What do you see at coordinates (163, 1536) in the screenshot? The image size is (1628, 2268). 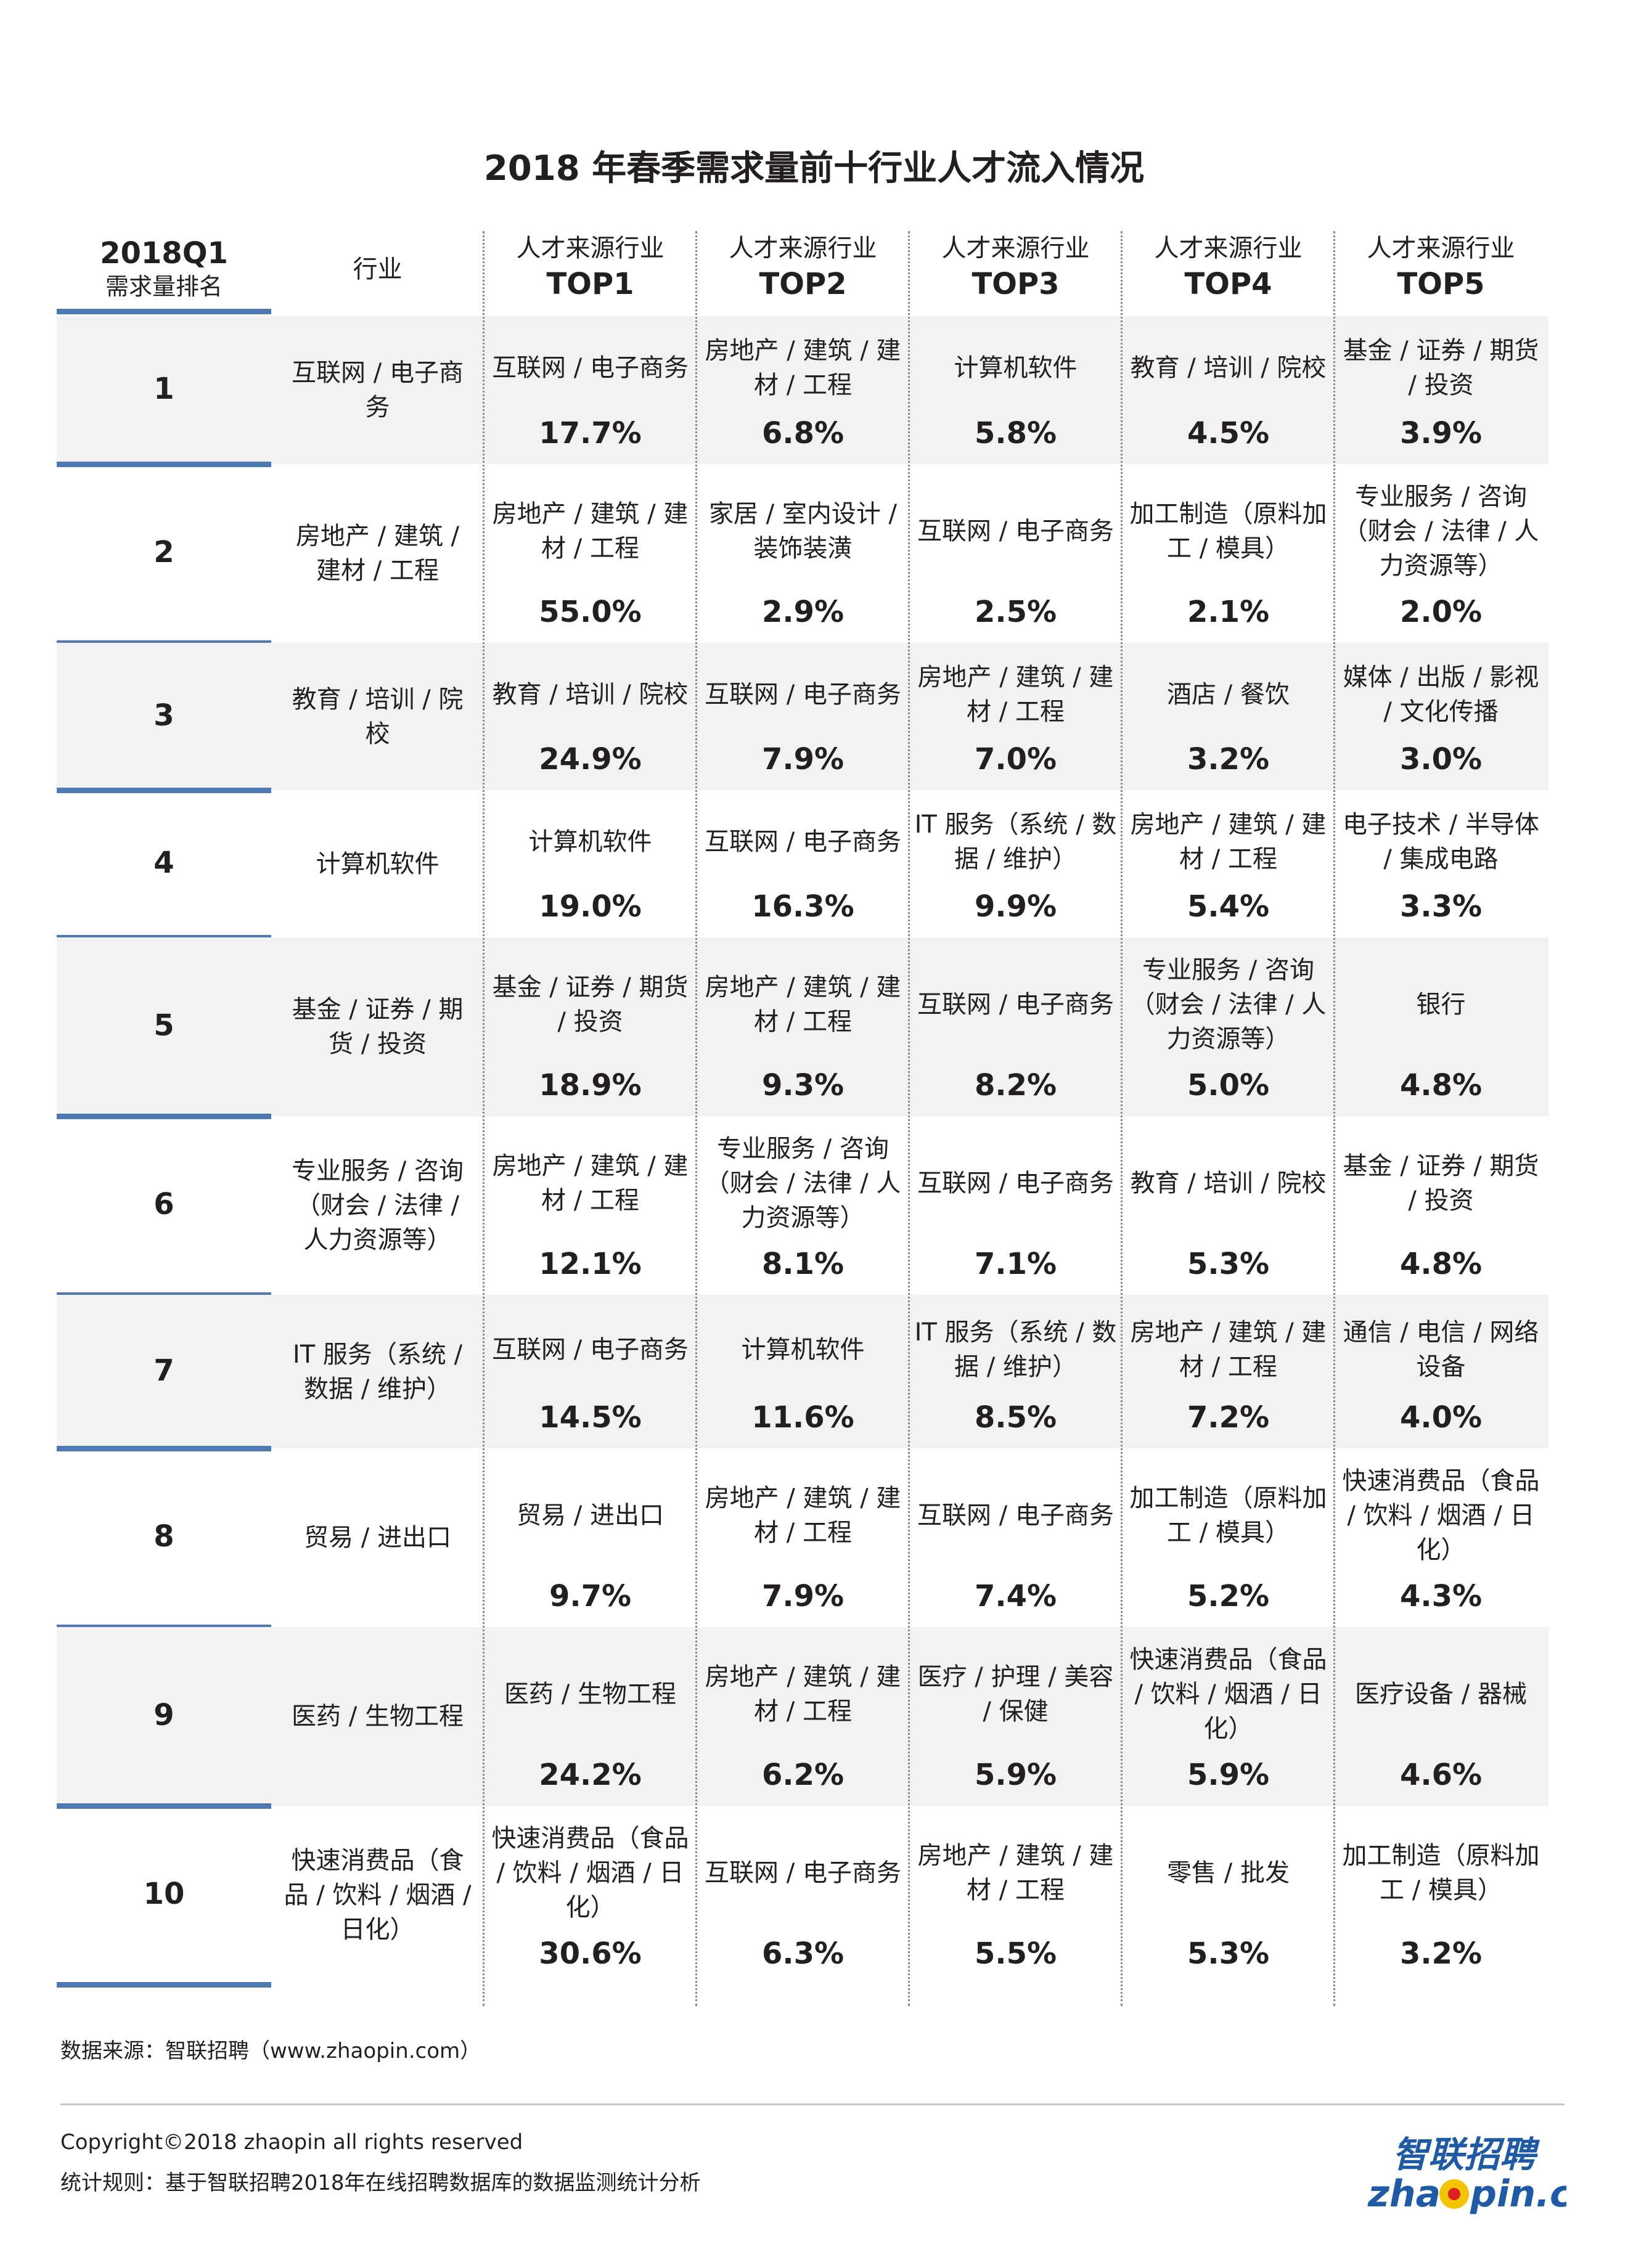 I see `row-rank: 8` at bounding box center [163, 1536].